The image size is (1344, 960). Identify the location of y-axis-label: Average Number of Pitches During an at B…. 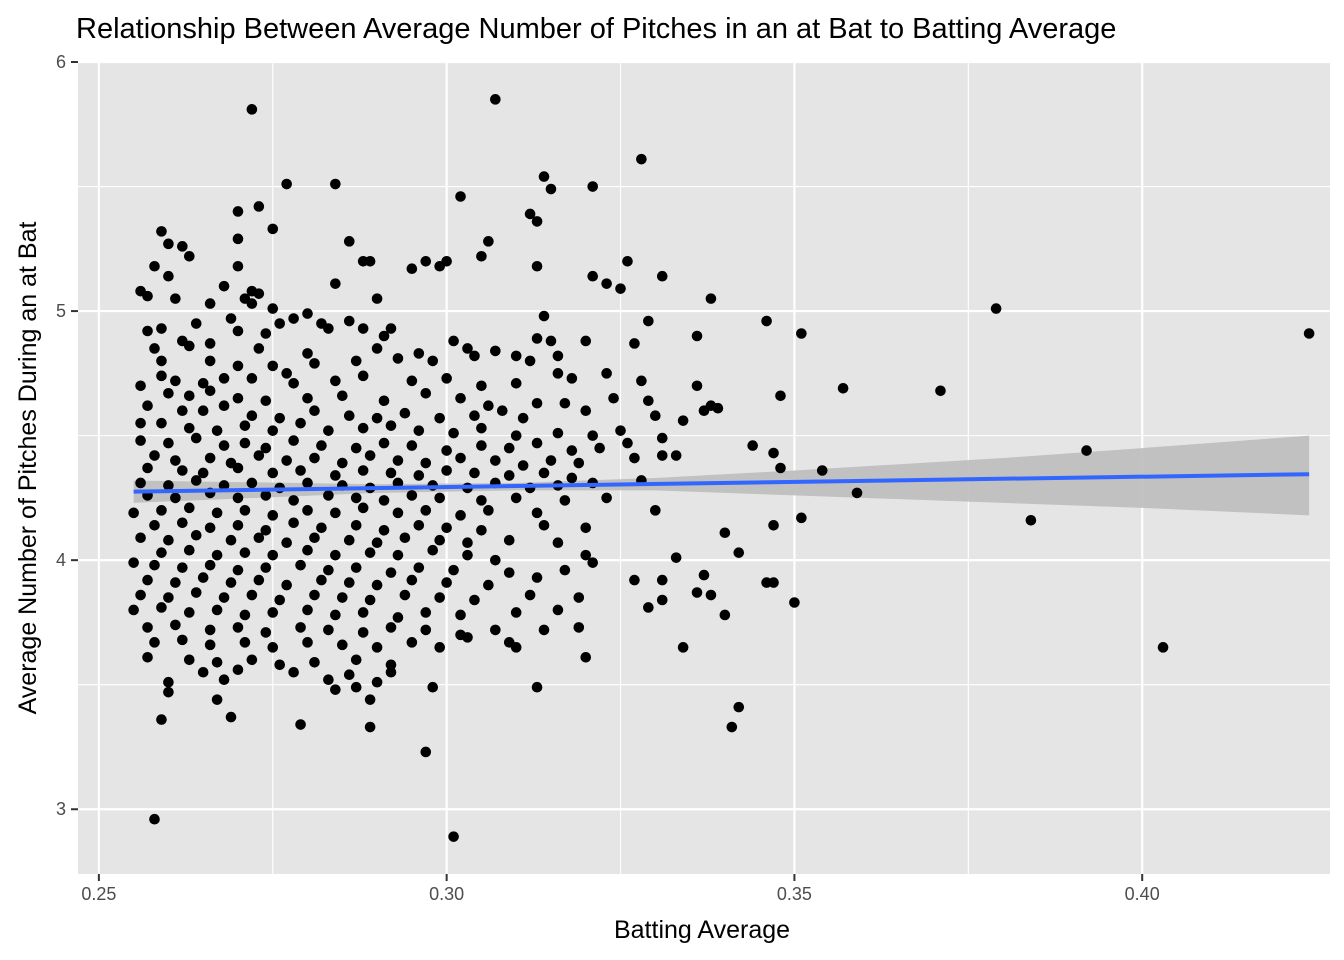
(28, 468).